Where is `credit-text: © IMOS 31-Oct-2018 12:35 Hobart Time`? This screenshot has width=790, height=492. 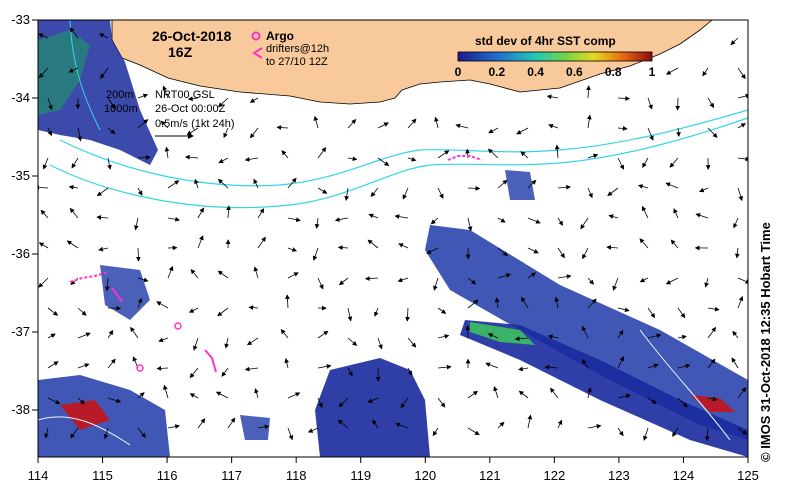
credit-text: © IMOS 31-Oct-2018 12:35 Hobart Time is located at coordinates (765, 342).